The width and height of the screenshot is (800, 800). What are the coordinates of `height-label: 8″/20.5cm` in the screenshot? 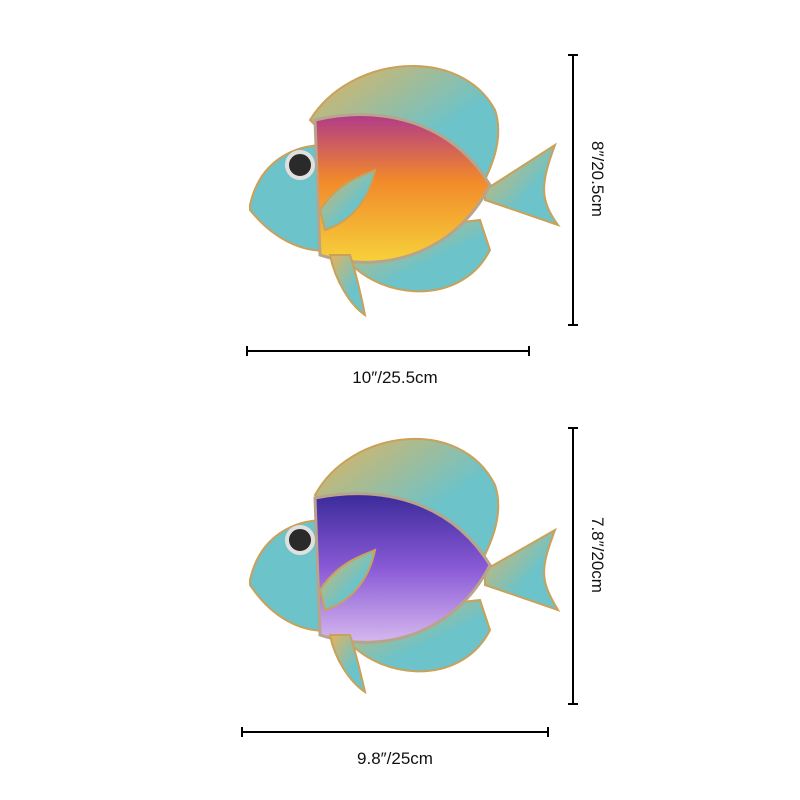 It's located at (597, 179).